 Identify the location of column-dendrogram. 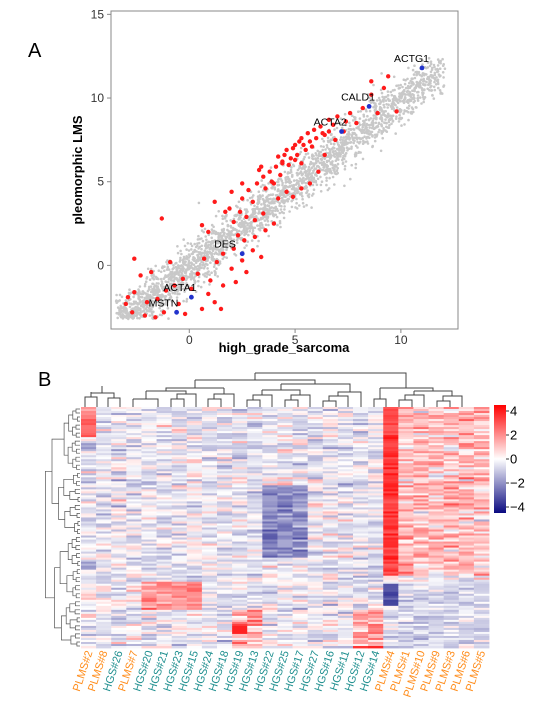
(273, 389).